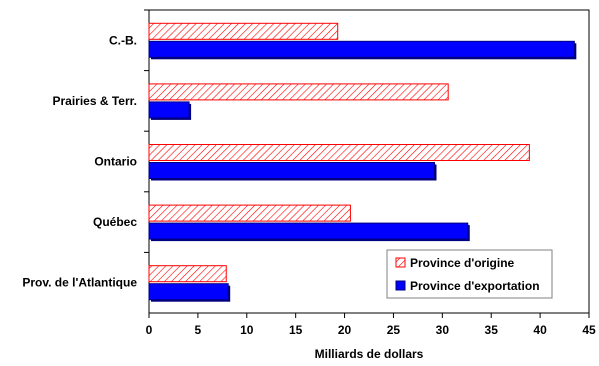 This screenshot has width=599, height=366. I want to click on category-label-4: Prov. de l'Atlantique, so click(79, 283).